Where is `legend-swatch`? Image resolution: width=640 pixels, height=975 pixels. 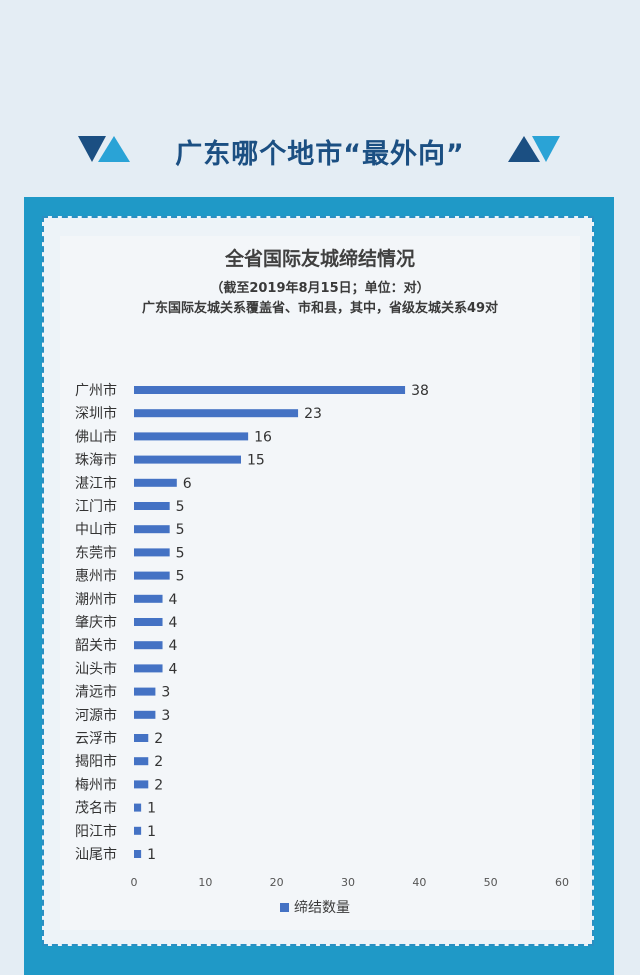 legend-swatch is located at coordinates (284, 907).